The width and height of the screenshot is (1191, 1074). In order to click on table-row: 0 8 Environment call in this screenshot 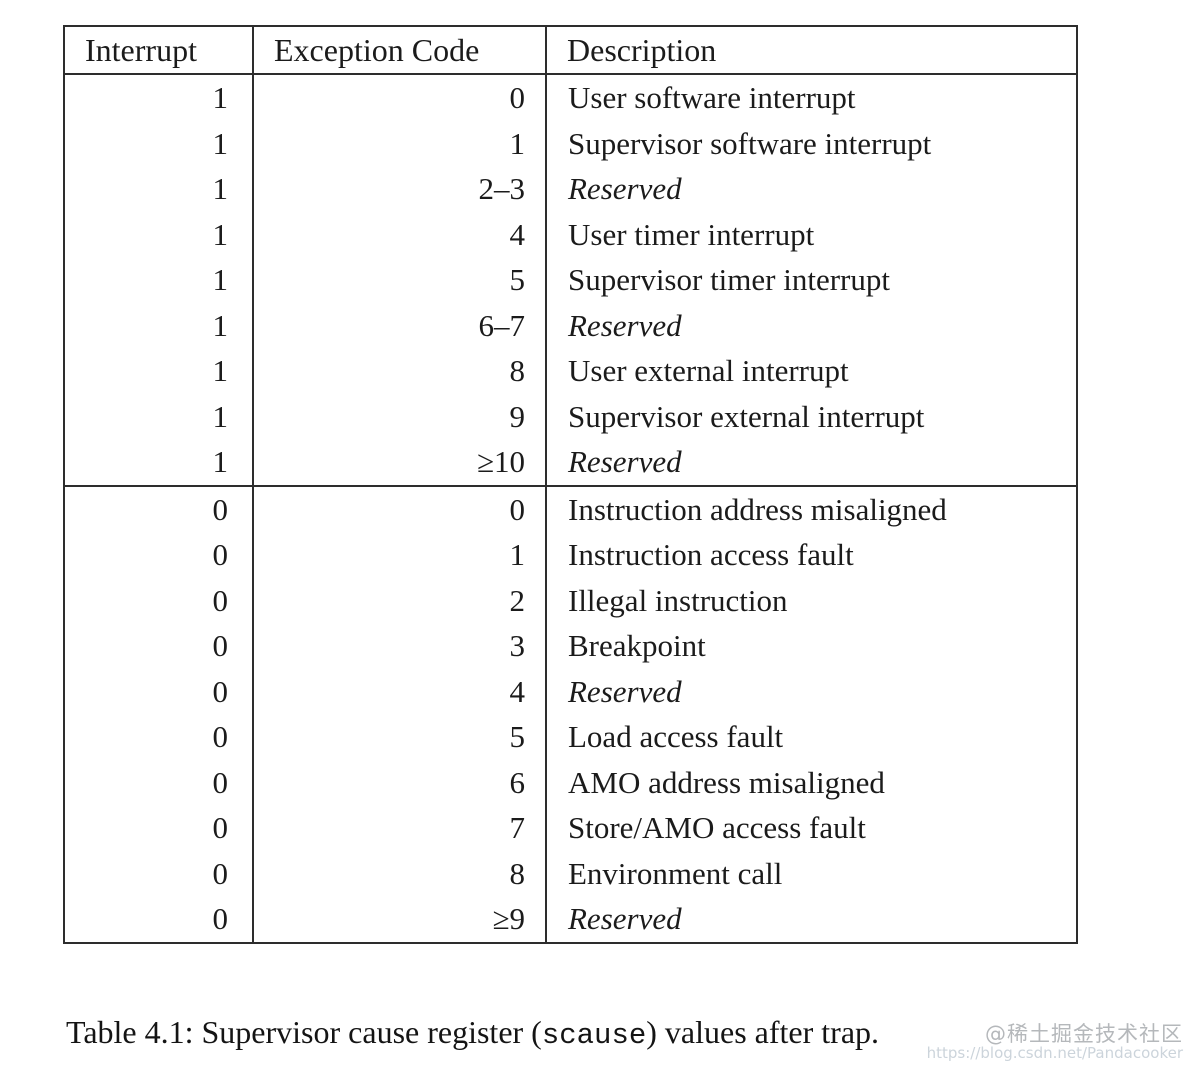, I will do `click(570, 873)`.